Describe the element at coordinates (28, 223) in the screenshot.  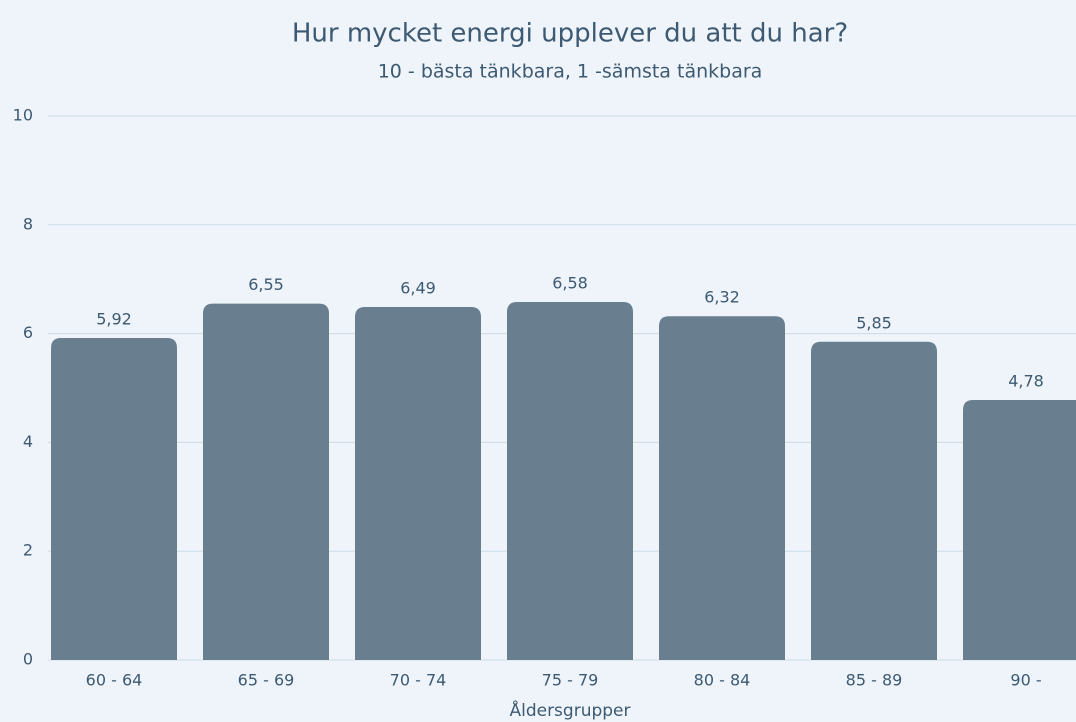
I see `y-tick-label: 8` at that location.